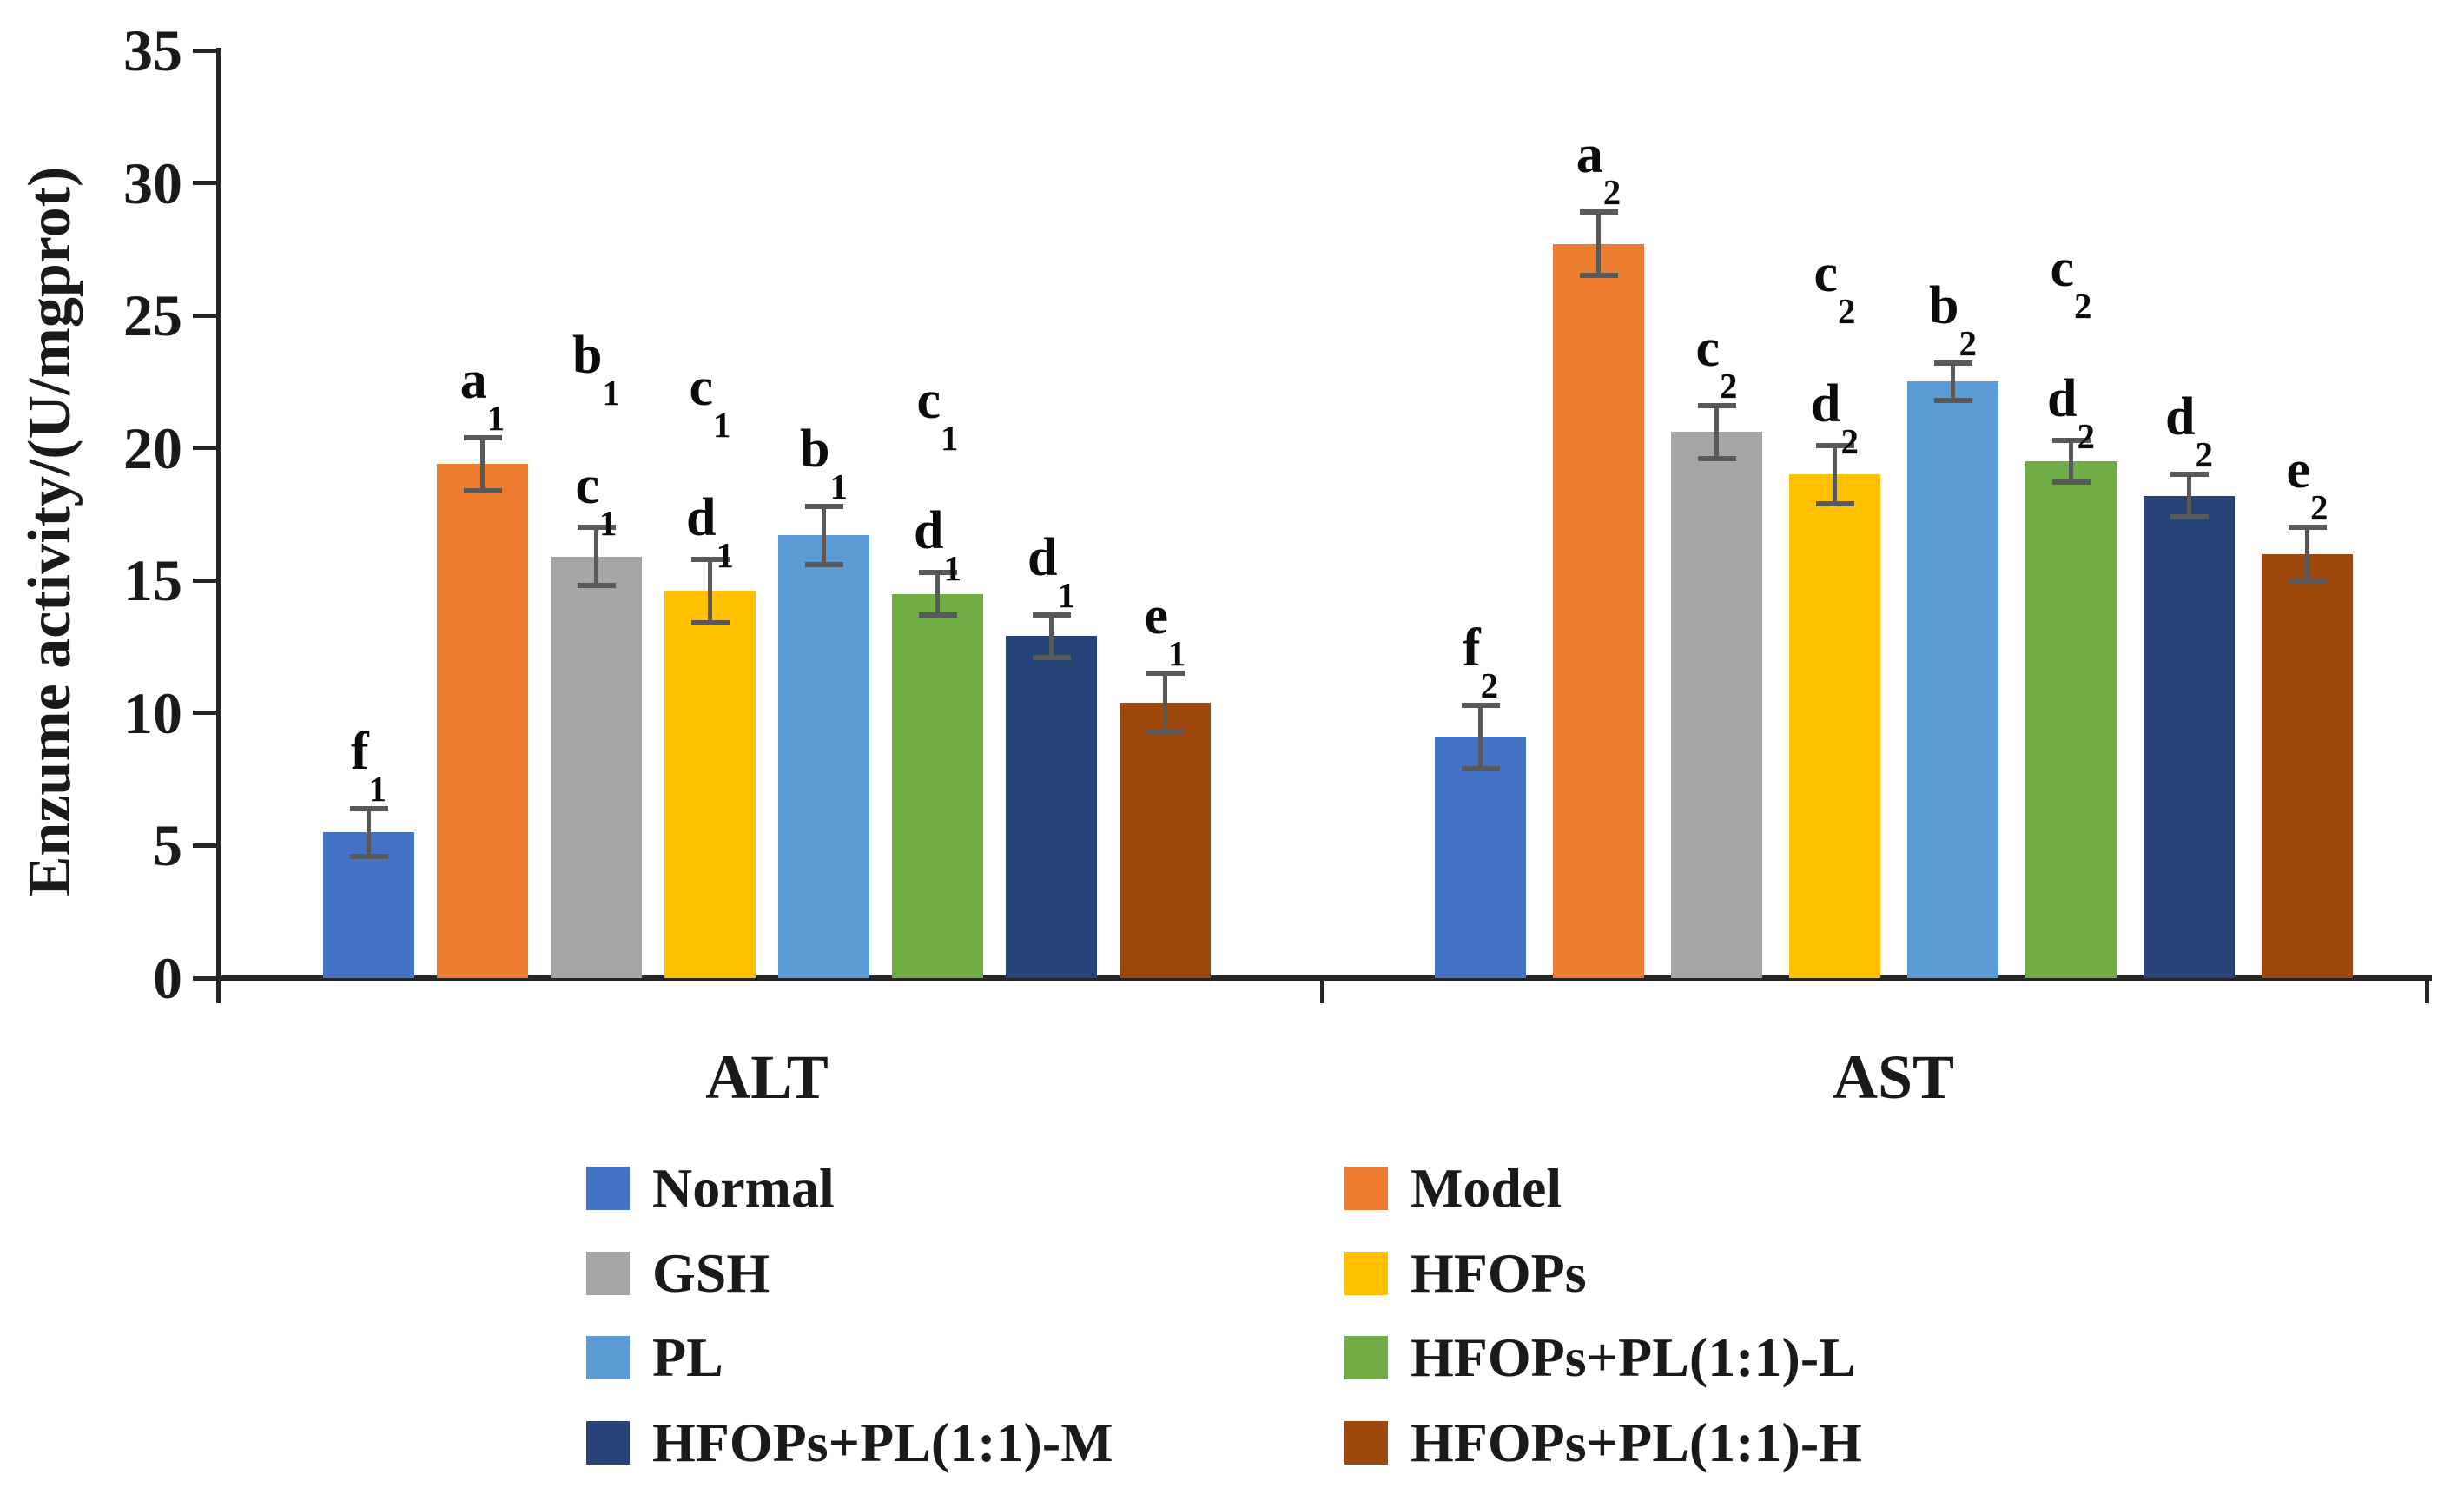 This screenshot has height=1488, width=2464. Describe the element at coordinates (152, 50) in the screenshot. I see `y-axis-tick-label: 35` at that location.